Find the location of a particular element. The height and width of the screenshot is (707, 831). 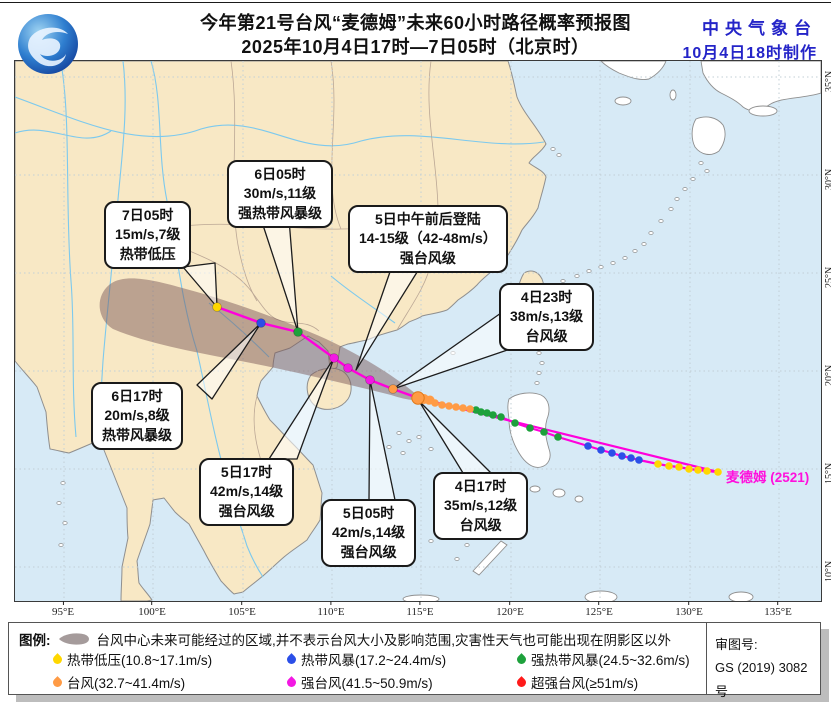

agency-produced-time: 10月4日18时制作 is located at coordinates (749, 53).